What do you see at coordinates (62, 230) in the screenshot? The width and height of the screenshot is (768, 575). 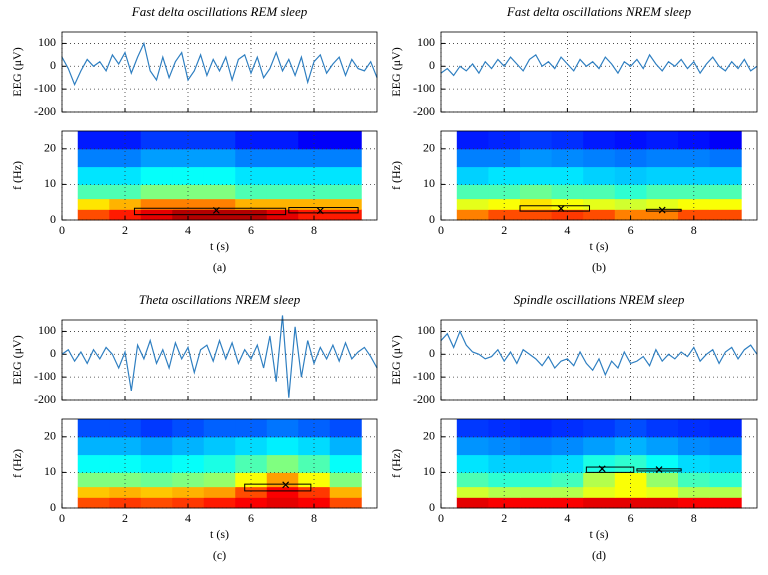 I see `x-tick-label: 0` at bounding box center [62, 230].